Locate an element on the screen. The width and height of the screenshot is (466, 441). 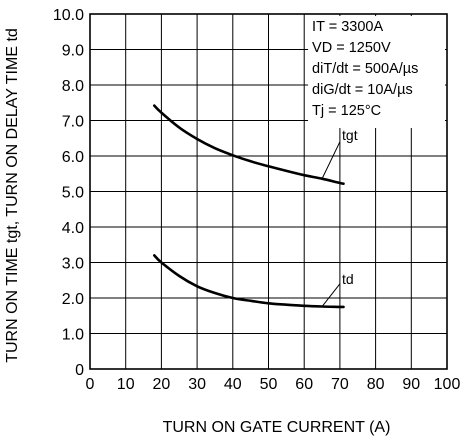
x-tick-label: 20 is located at coordinates (162, 384).